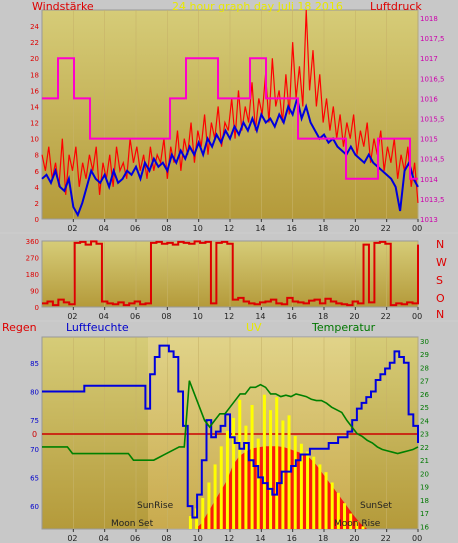 This screenshot has height=543, width=458. What do you see at coordinates (37, 172) in the screenshot?
I see `y-tick-label: 6` at bounding box center [37, 172].